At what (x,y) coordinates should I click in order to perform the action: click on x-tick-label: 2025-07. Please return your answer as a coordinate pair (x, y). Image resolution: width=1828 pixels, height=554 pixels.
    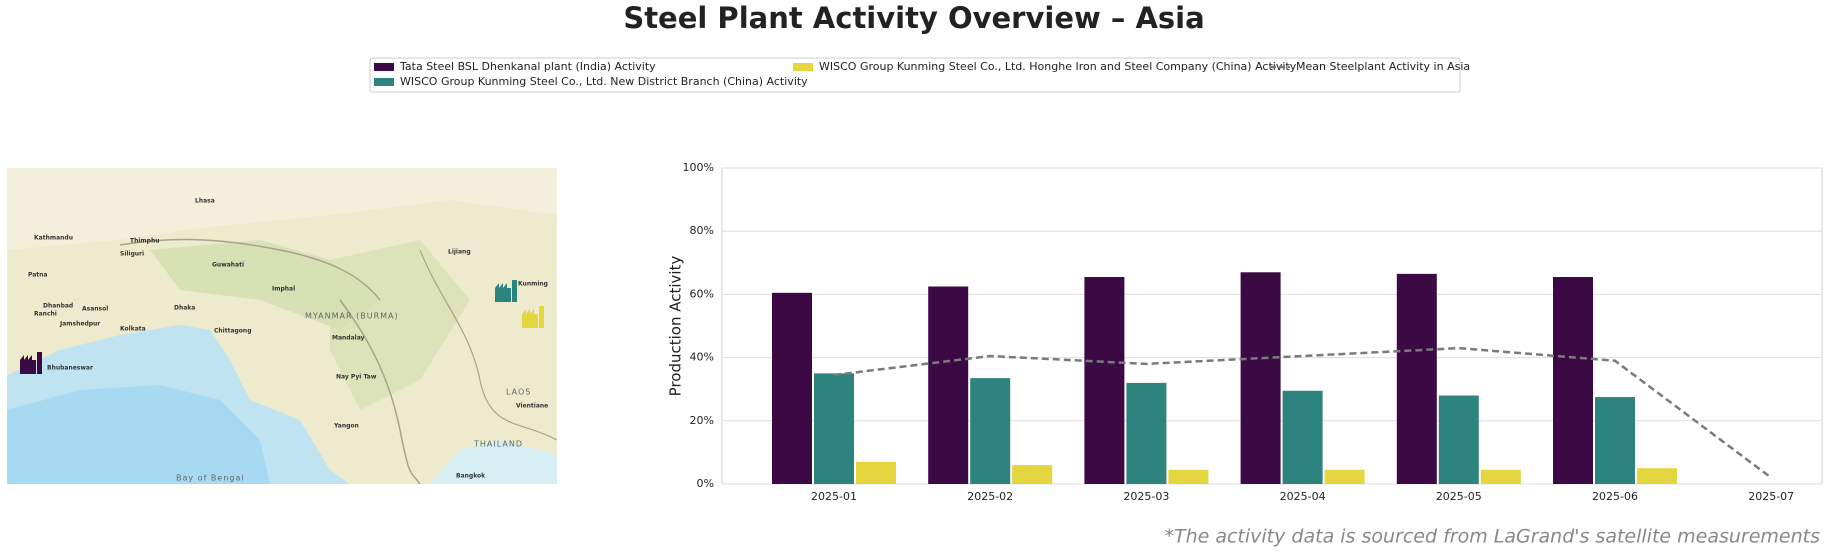
    Looking at the image, I should click on (1771, 496).